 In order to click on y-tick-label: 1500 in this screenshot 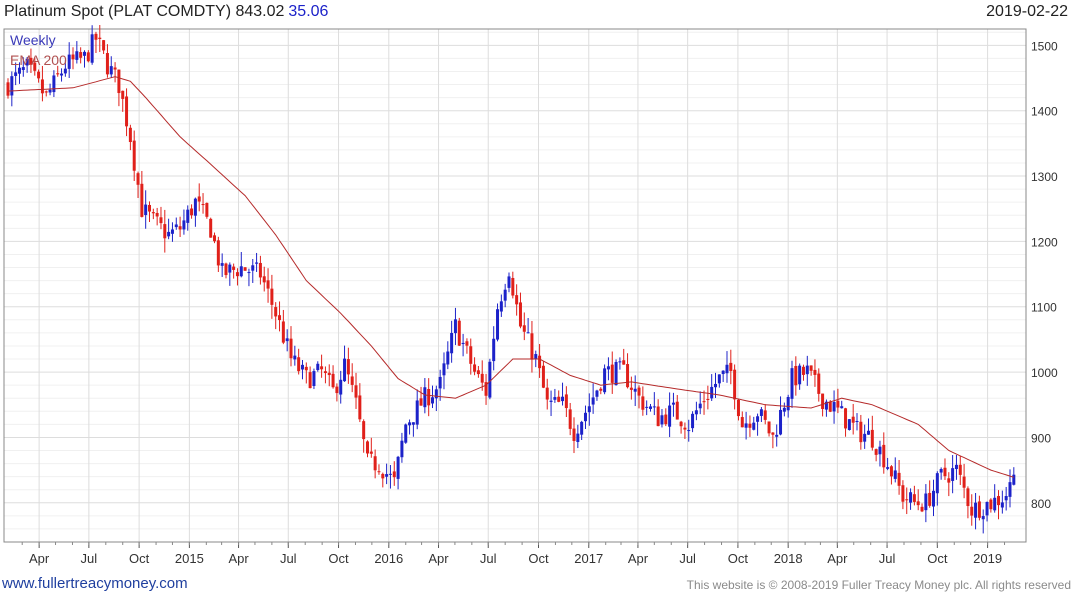, I will do `click(1044, 46)`.